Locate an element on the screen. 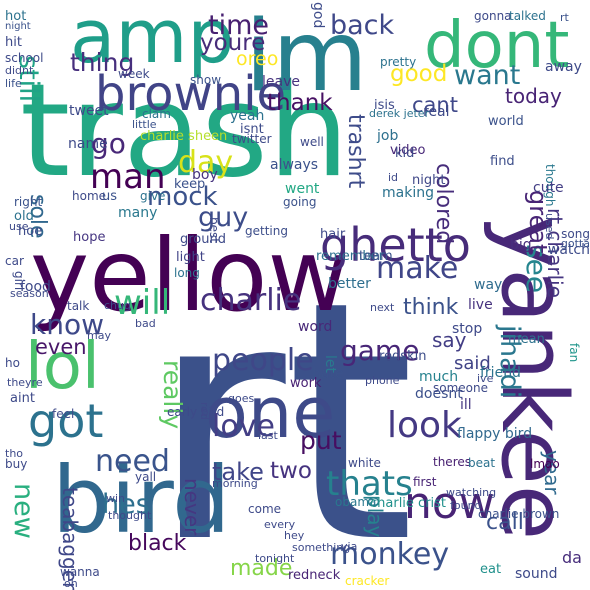 The image size is (590, 590). word: season is located at coordinates (29, 293).